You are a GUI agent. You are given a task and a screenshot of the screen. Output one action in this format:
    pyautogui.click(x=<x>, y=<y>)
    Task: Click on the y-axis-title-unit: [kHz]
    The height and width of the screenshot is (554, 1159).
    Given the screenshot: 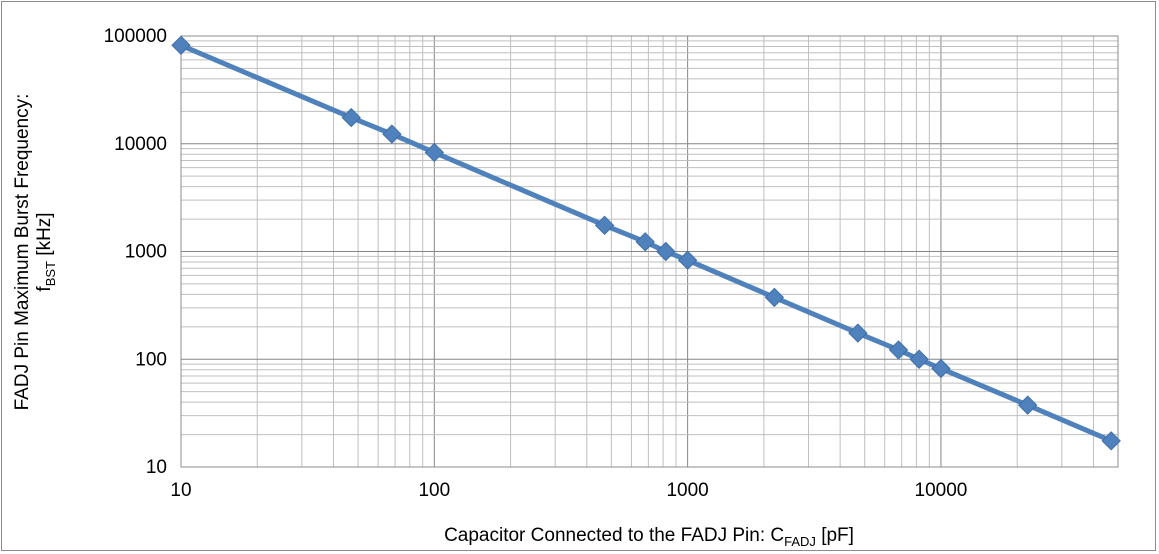 What is the action you would take?
    pyautogui.click(x=44, y=236)
    